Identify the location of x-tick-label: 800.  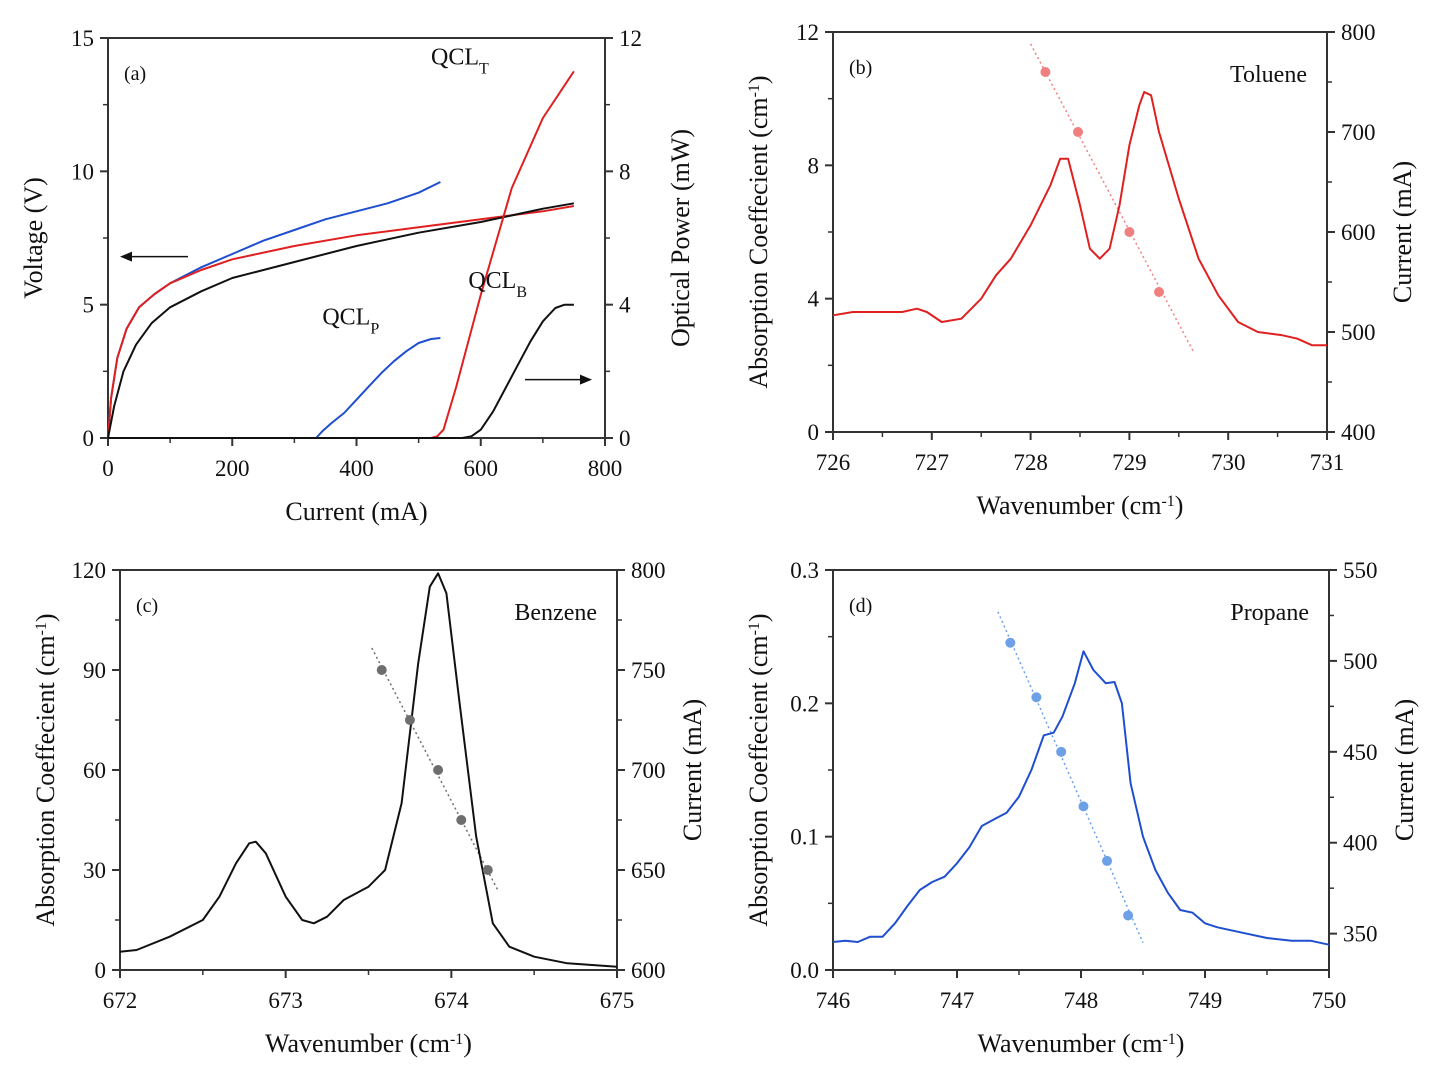
(605, 468).